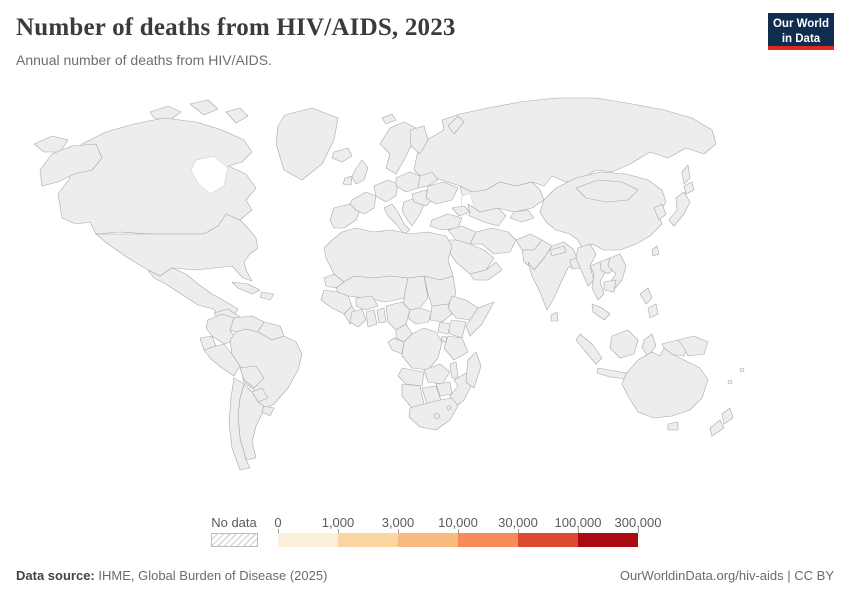 The width and height of the screenshot is (850, 600). Describe the element at coordinates (488, 540) in the screenshot. I see `legend-swatch-bin4` at that location.